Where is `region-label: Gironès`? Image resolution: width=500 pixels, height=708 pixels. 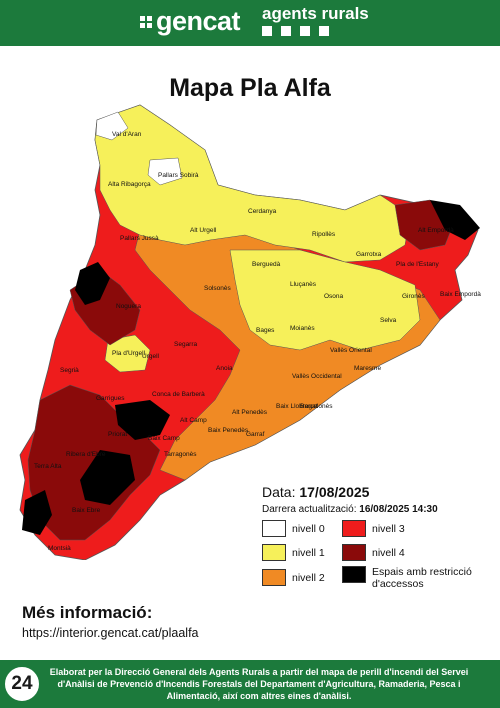 region-label: Gironès is located at coordinates (414, 296).